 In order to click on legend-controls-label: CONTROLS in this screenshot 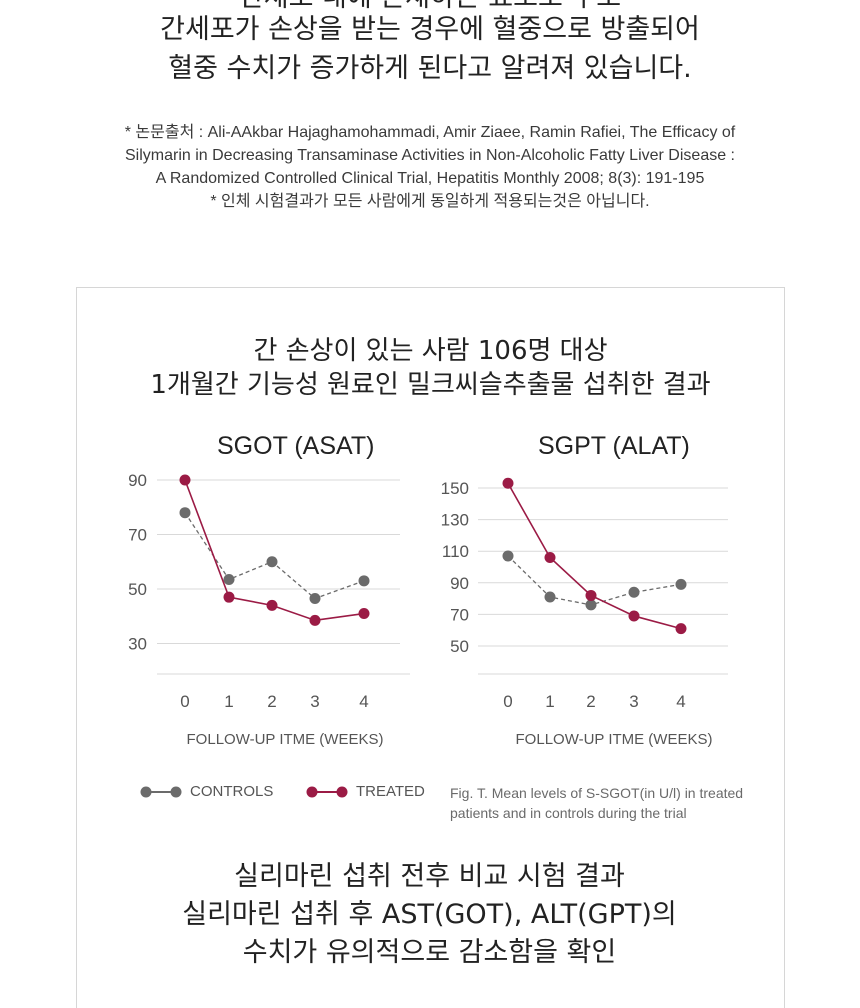, I will do `click(232, 791)`.